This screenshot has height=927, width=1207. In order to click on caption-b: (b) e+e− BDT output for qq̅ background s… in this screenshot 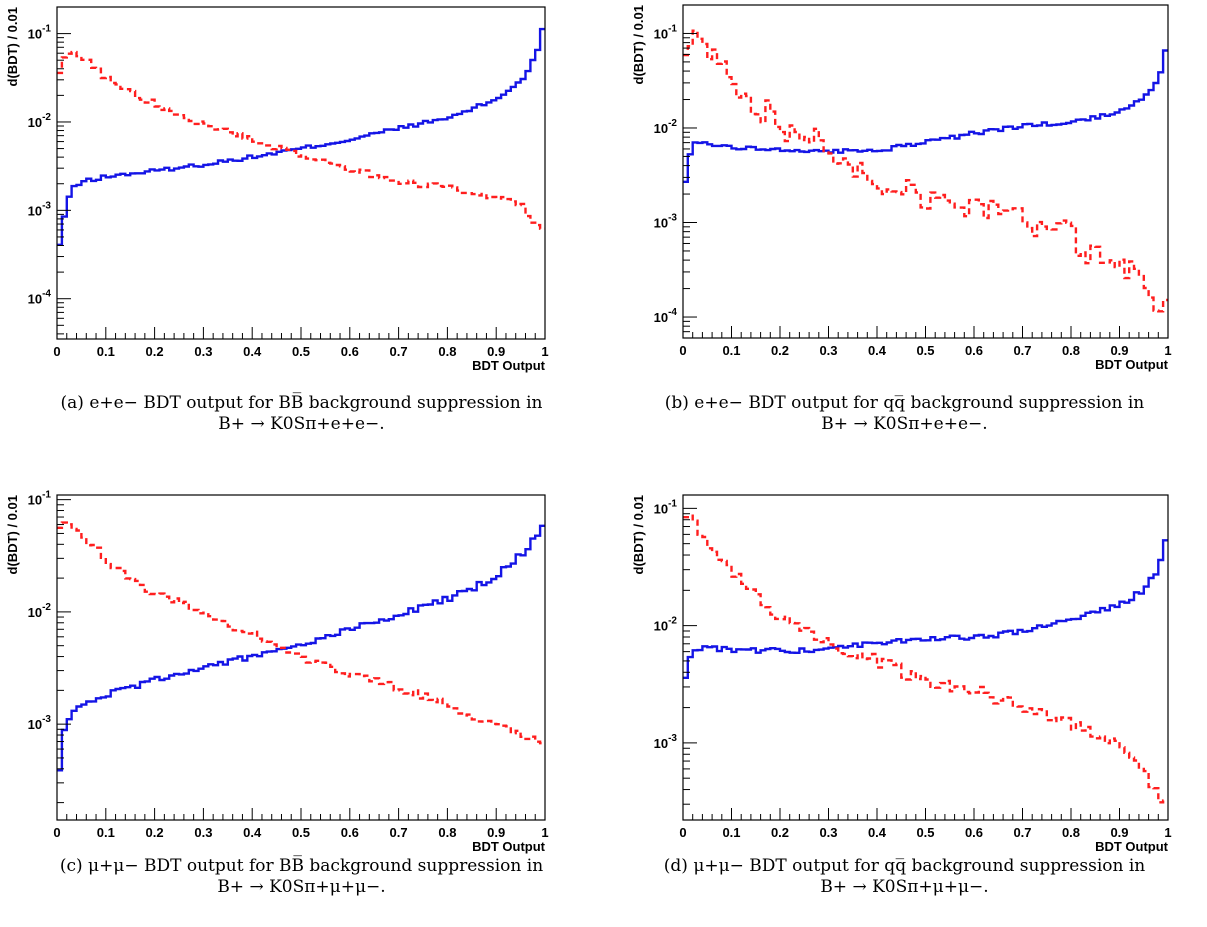, I will do `click(904, 414)`.